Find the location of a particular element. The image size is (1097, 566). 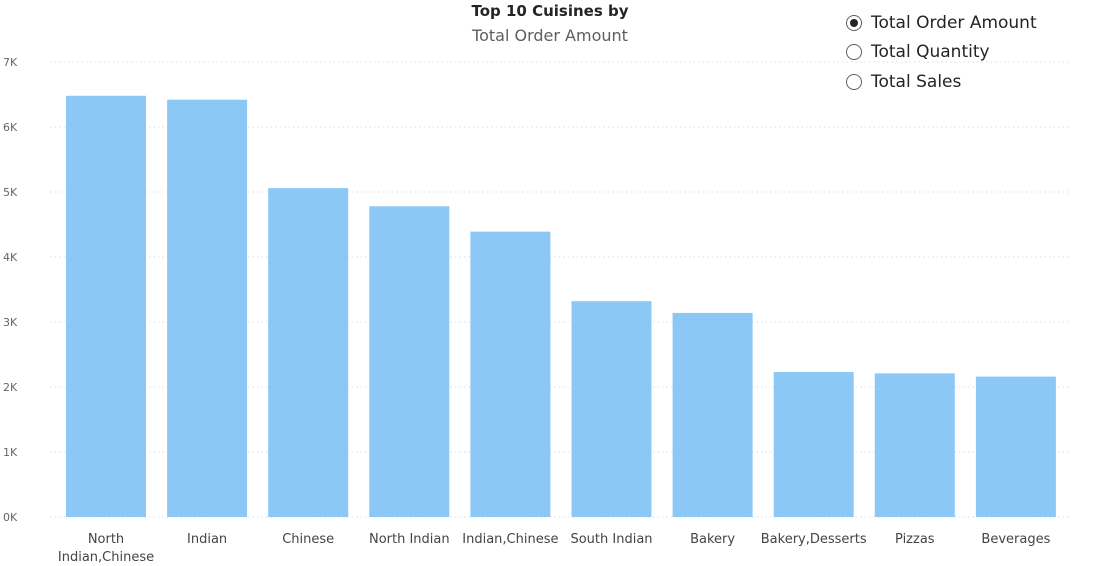

y-tick-label: 4K is located at coordinates (10, 257).